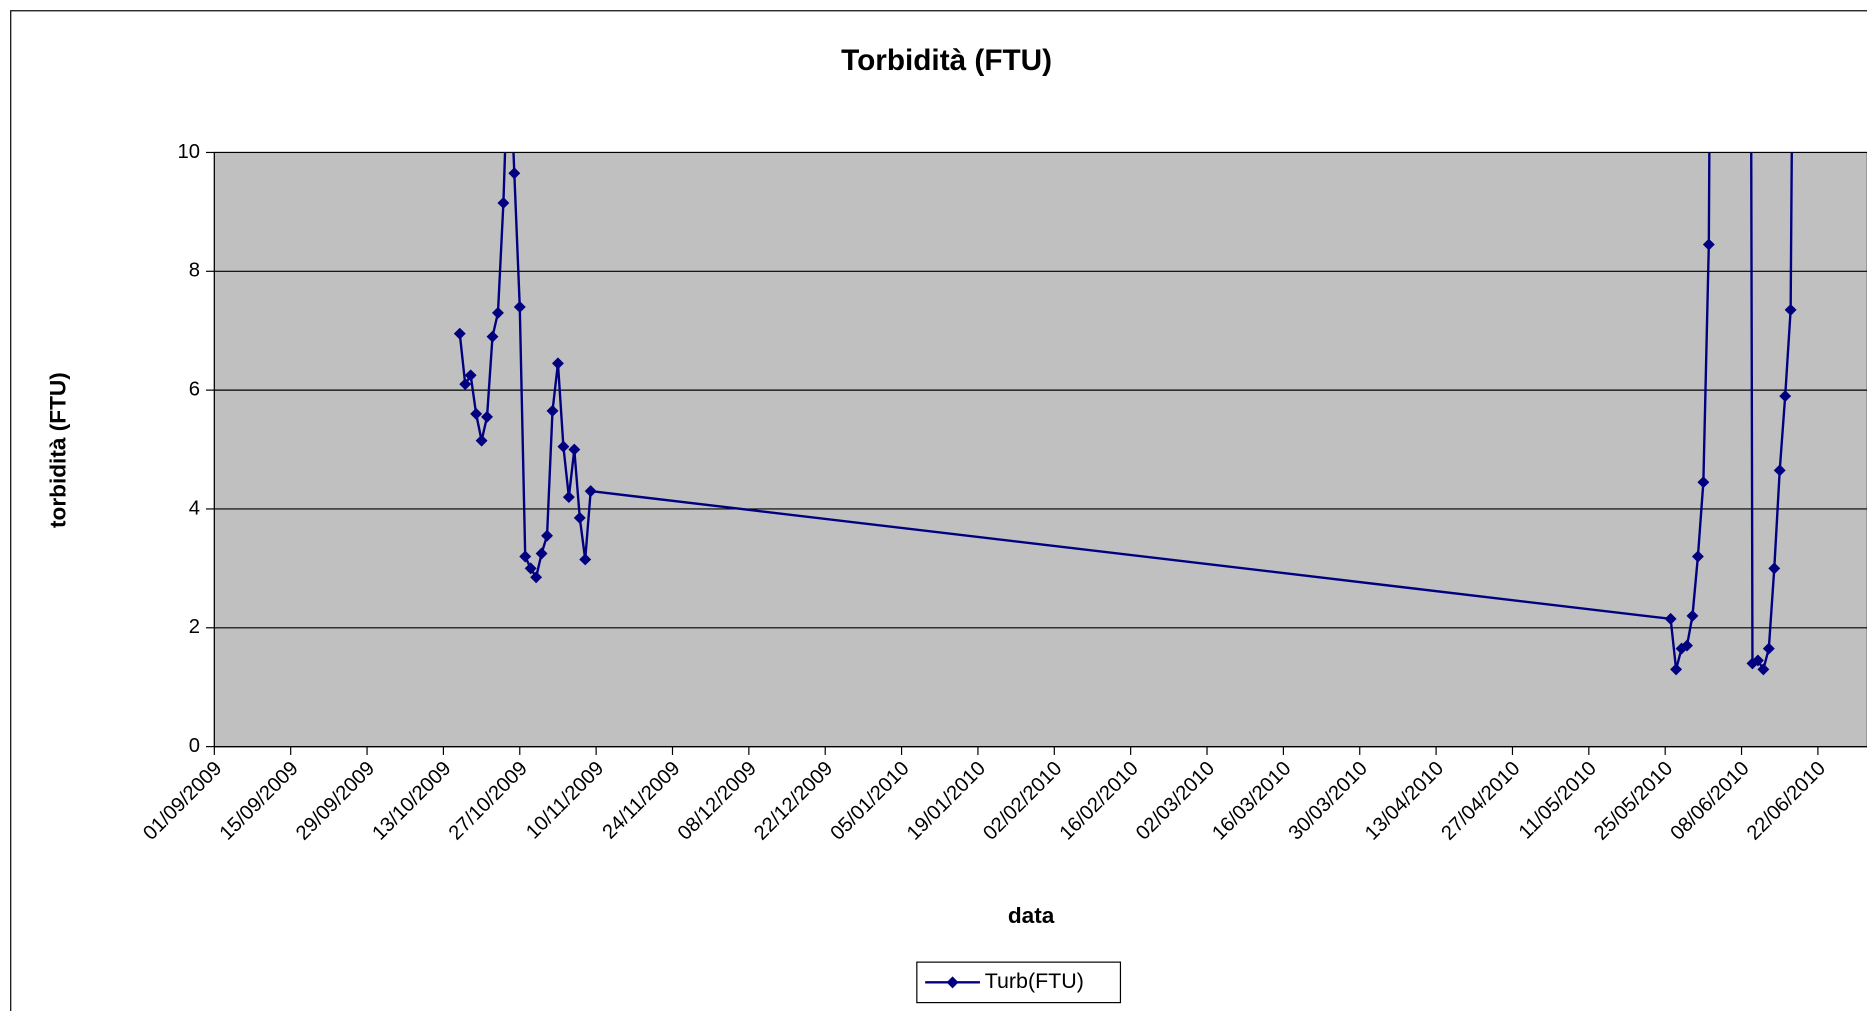  Describe the element at coordinates (194, 627) in the screenshot. I see `y-tick-label: 2` at that location.